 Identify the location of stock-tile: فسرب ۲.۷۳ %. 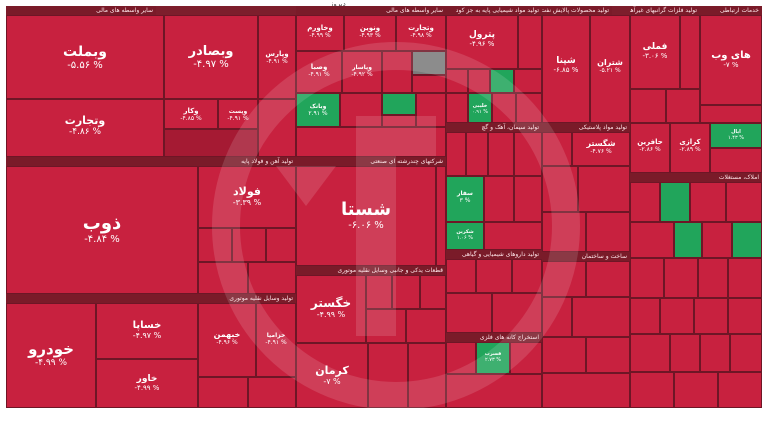
(493, 358).